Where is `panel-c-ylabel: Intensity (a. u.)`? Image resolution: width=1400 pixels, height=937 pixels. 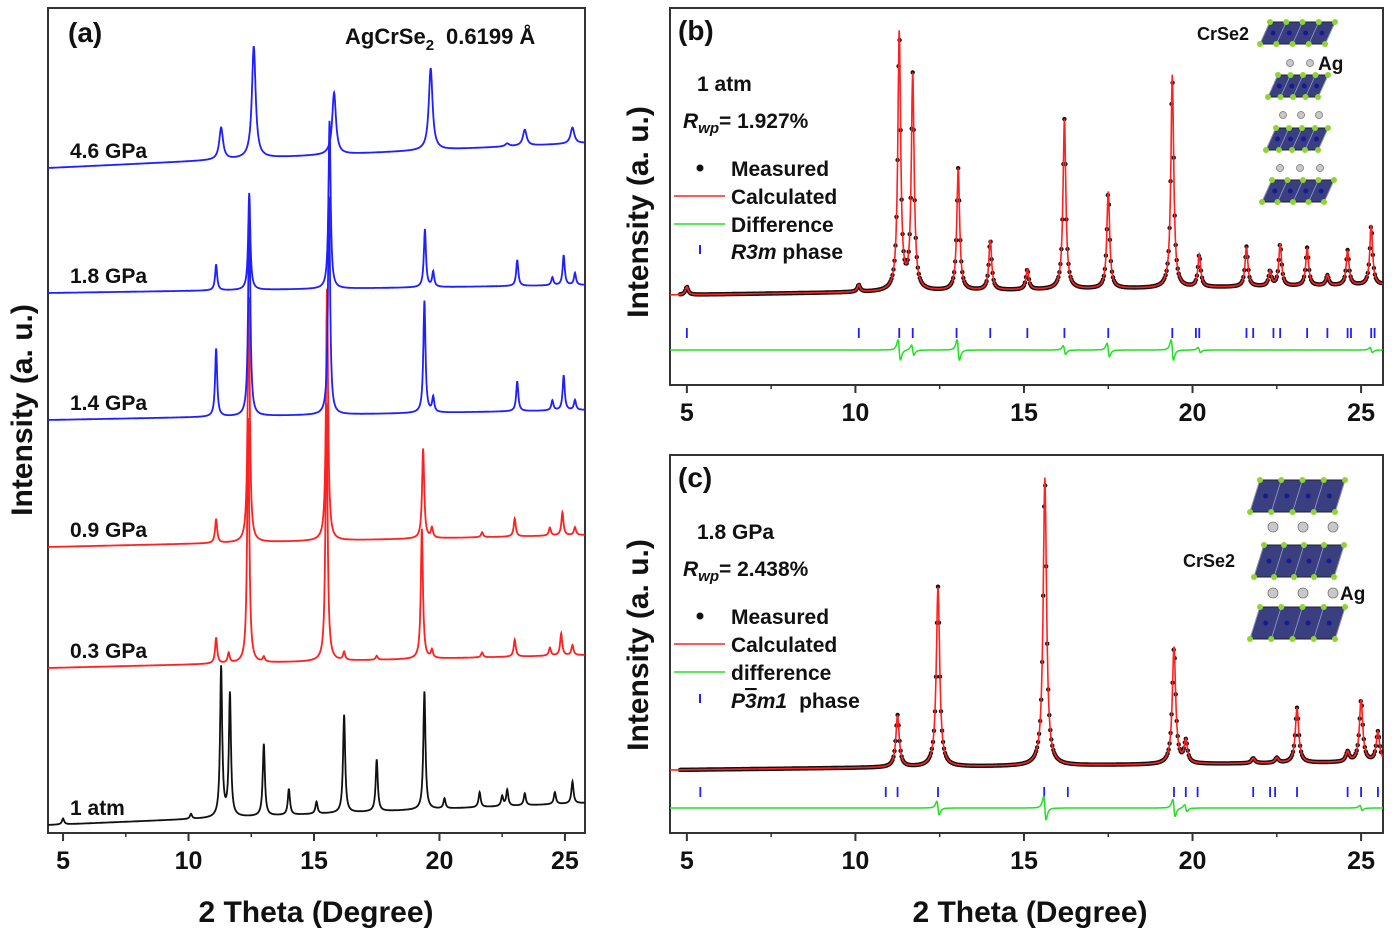 panel-c-ylabel: Intensity (a. u.) is located at coordinates (638, 645).